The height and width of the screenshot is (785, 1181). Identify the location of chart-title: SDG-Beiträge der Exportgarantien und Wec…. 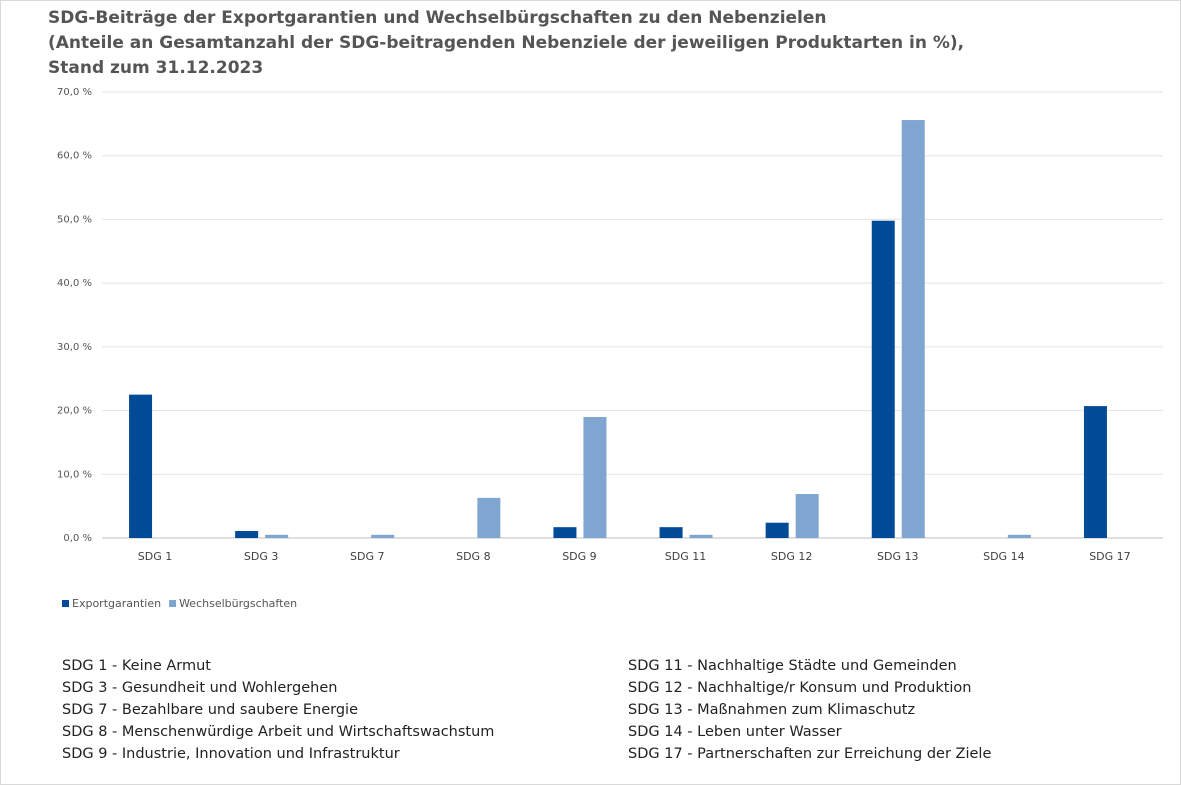
(437, 18).